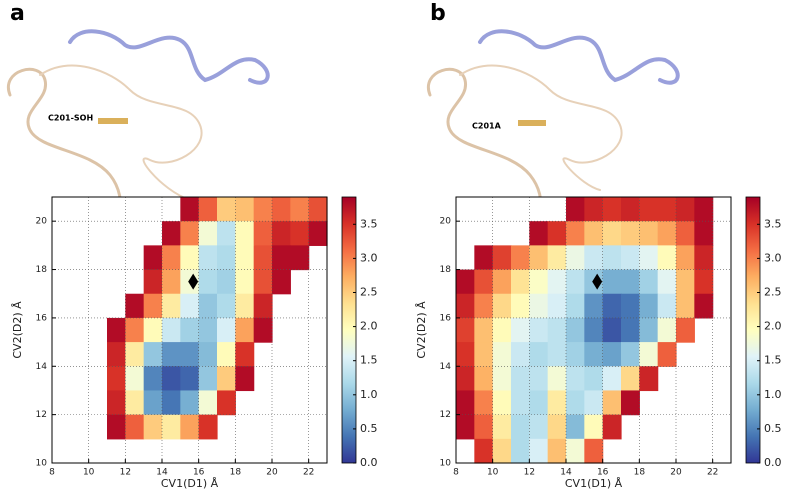 The image size is (787, 491). Describe the element at coordinates (113, 121) in the screenshot. I see `residue` at that location.